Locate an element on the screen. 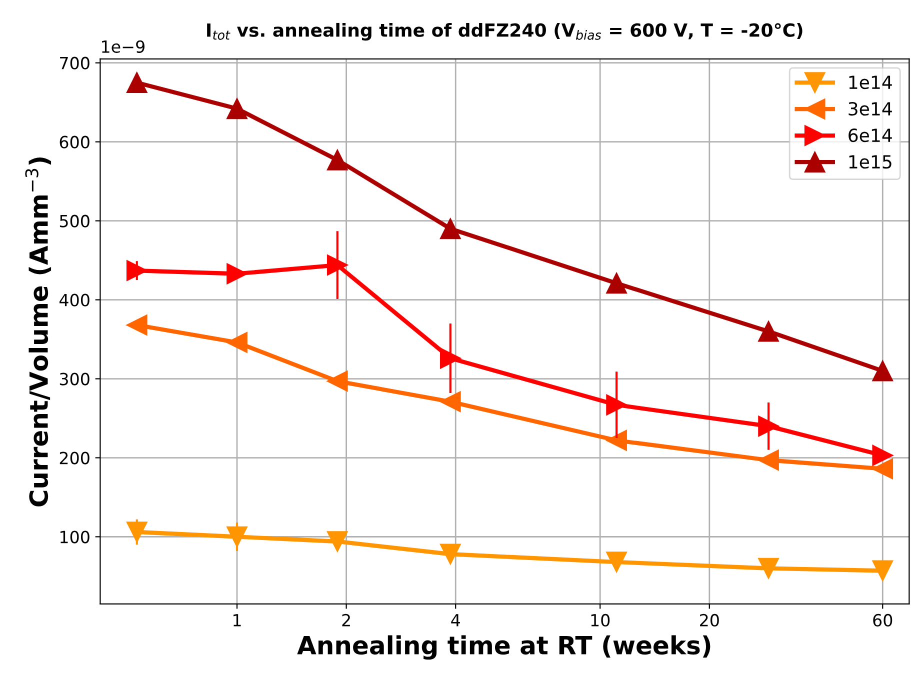 This screenshot has width=911, height=677. x-tick-label: 1 is located at coordinates (237, 620).